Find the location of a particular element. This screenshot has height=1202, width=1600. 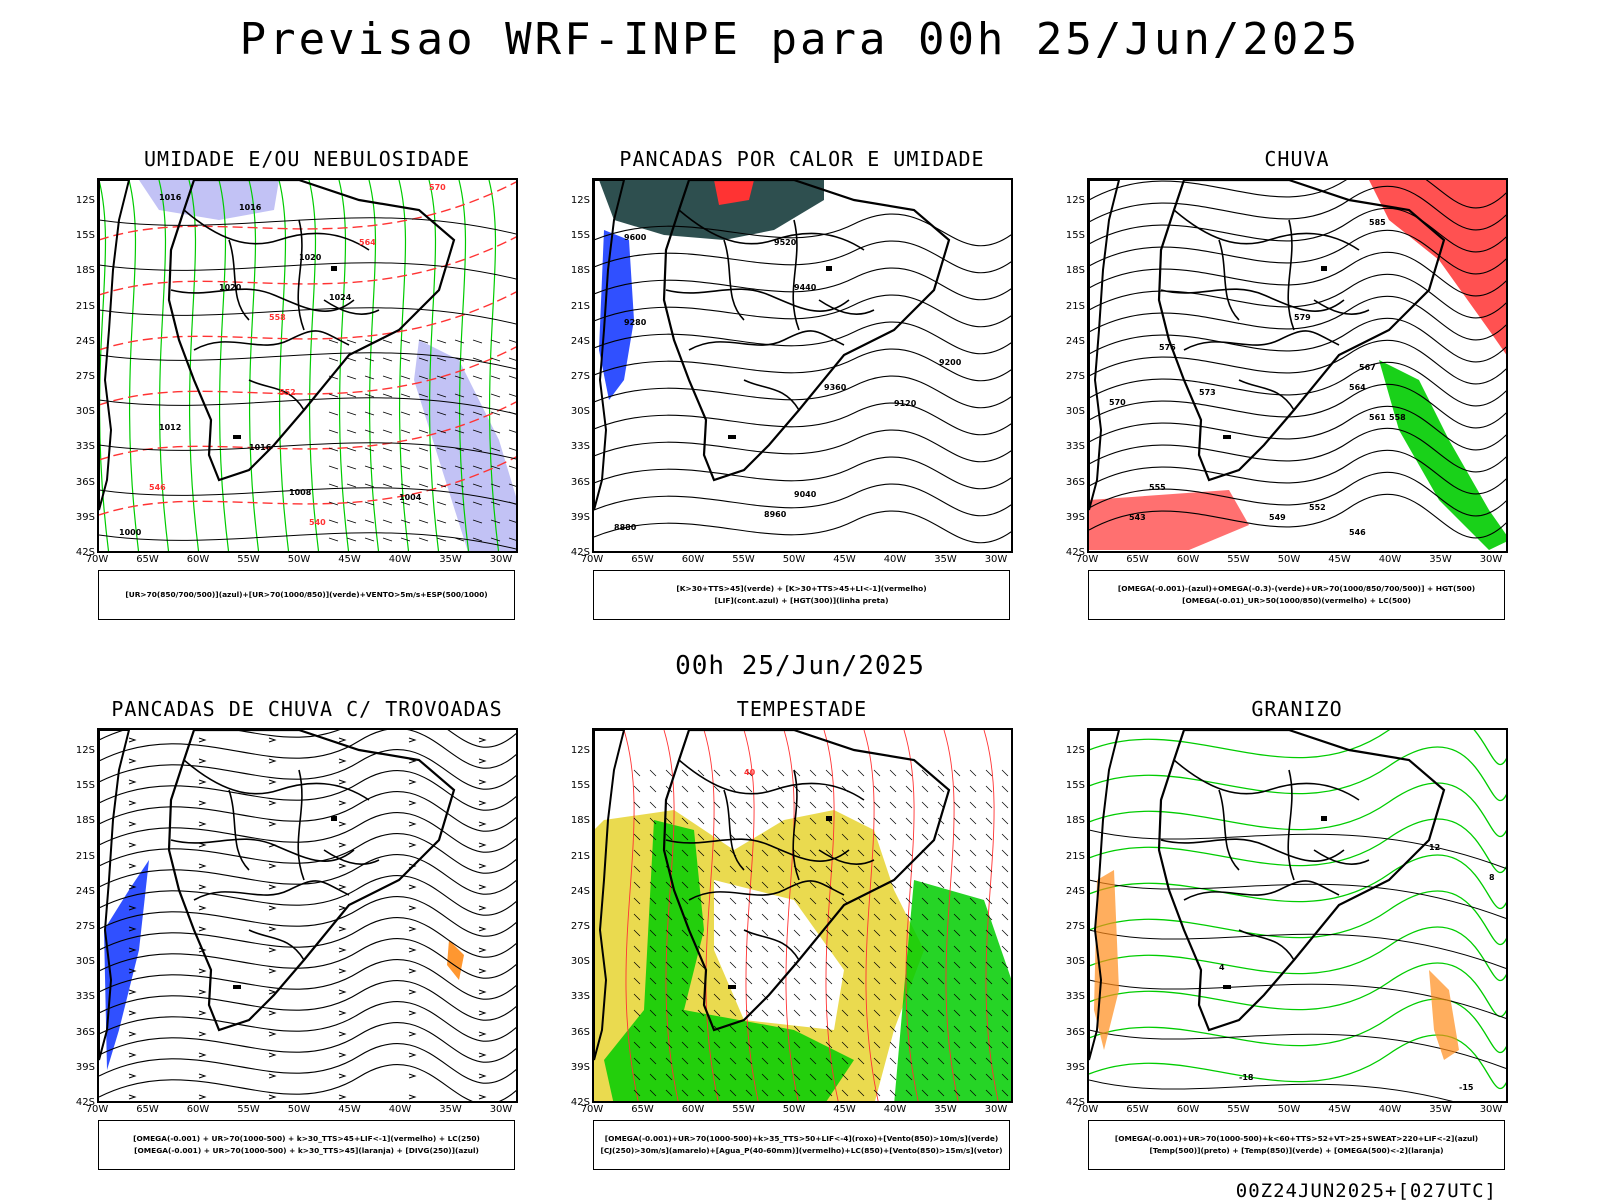

contour-label: 576 is located at coordinates (1167, 347).